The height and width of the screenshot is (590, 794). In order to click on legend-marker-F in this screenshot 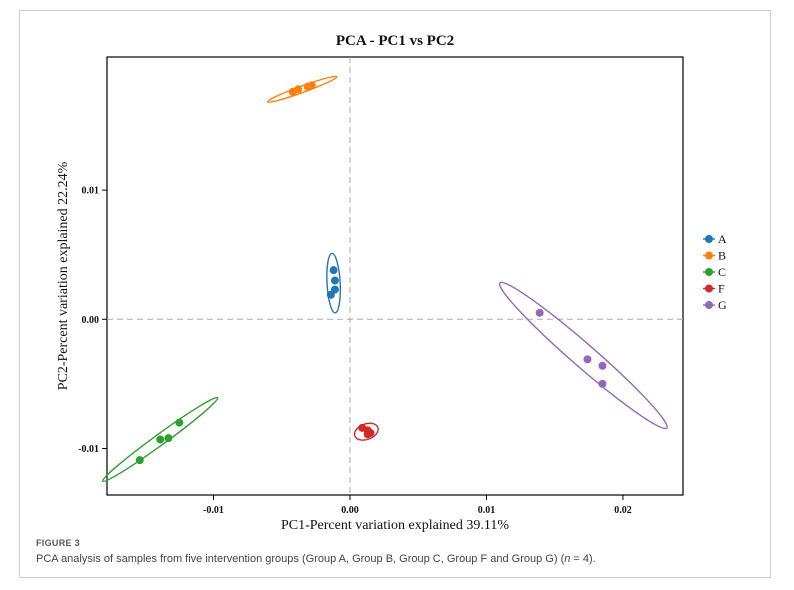, I will do `click(709, 288)`.